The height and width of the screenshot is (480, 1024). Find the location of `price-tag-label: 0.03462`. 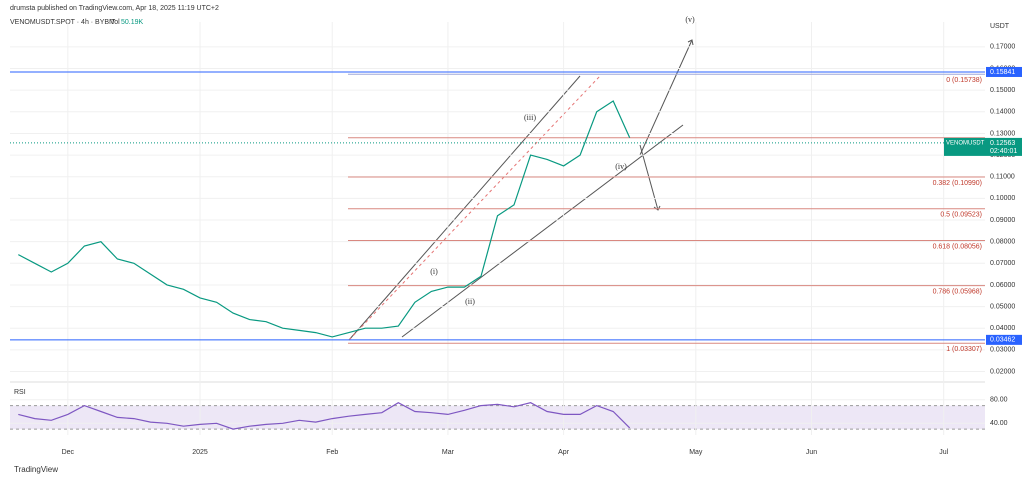

price-tag-label: 0.03462 is located at coordinates (1002, 340).